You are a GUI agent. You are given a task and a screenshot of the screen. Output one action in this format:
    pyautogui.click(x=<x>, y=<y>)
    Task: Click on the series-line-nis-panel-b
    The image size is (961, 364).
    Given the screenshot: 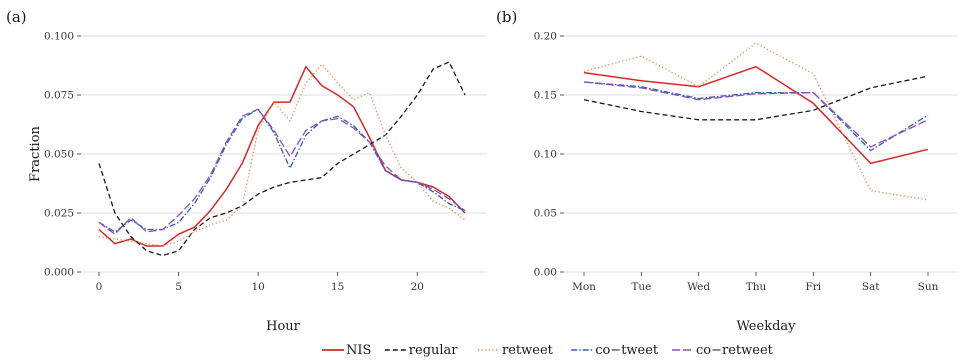 What is the action you would take?
    pyautogui.click(x=756, y=115)
    